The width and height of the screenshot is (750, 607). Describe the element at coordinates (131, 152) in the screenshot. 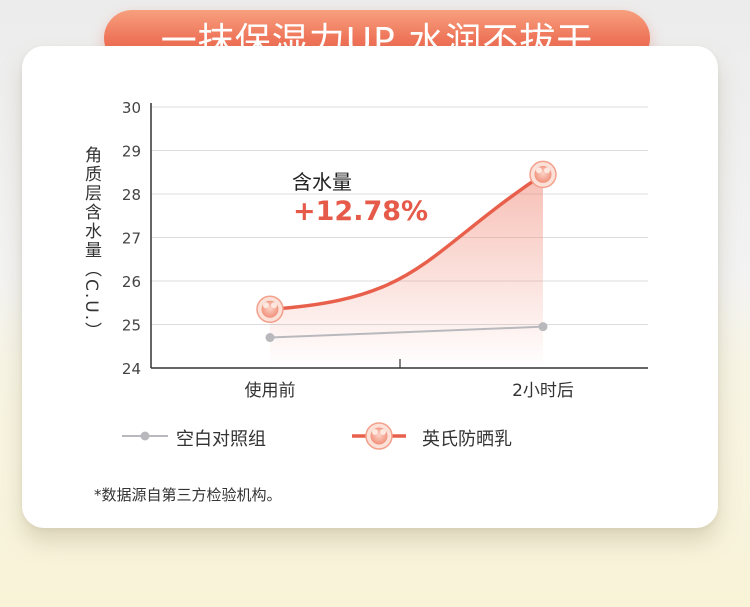

I see `y-tick-label: 29` at that location.